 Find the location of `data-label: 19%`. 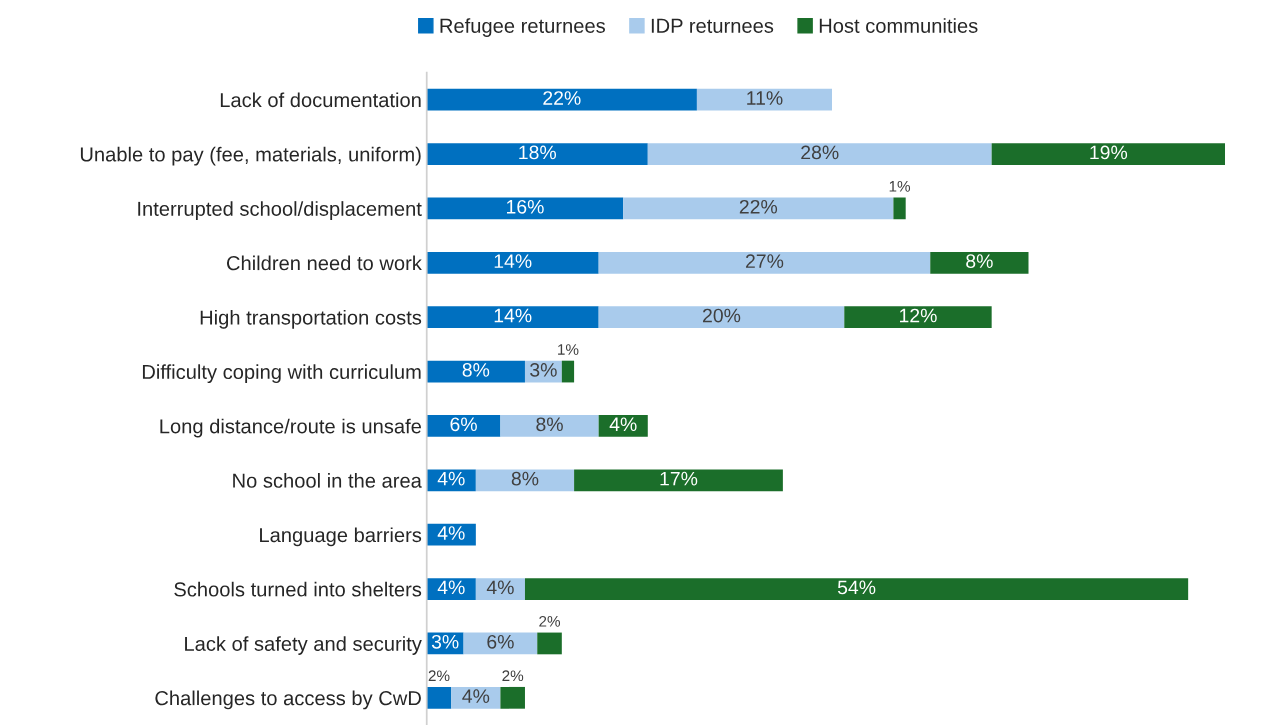

data-label: 19% is located at coordinates (1109, 152).